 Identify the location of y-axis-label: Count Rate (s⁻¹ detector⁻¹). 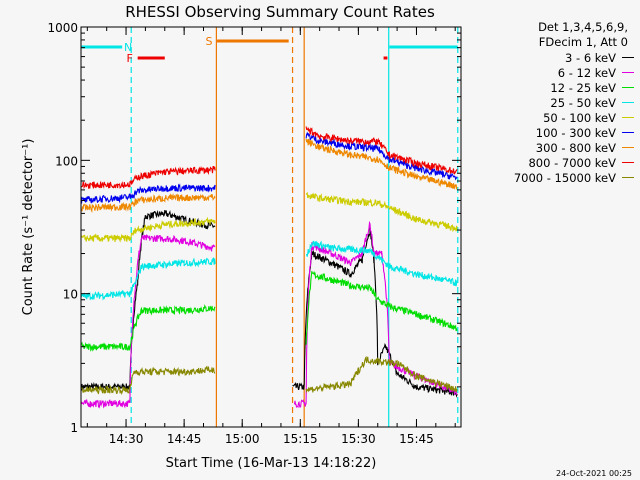
(28, 227).